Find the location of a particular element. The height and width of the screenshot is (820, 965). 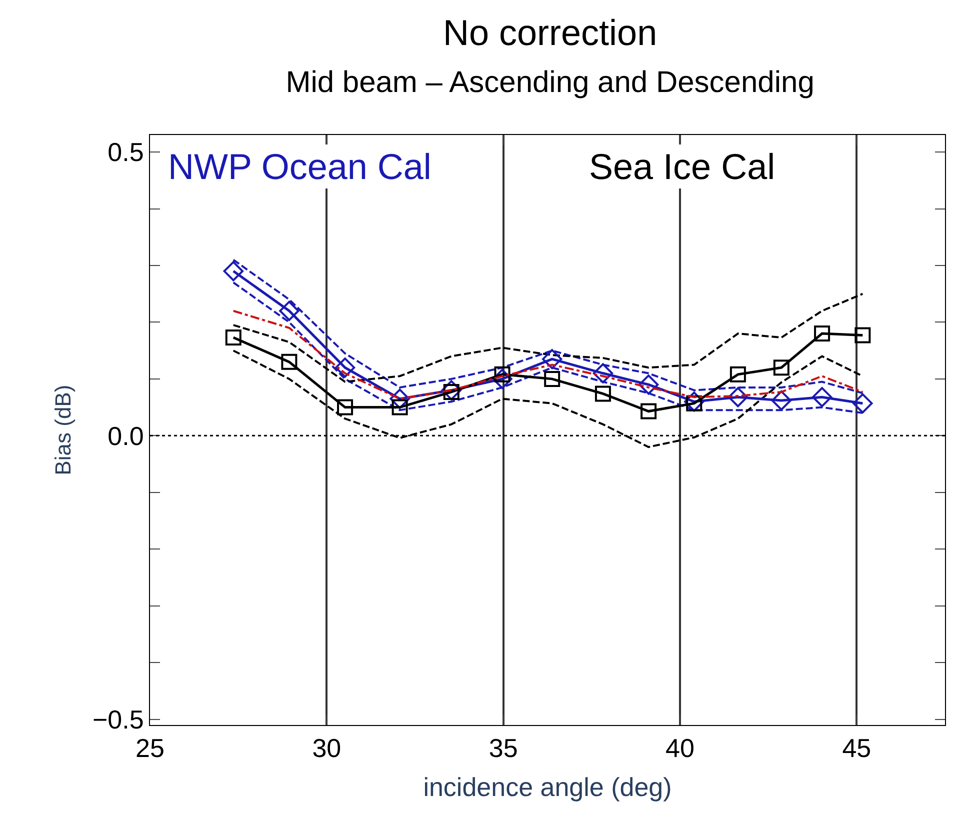

x-tick-label: 40 is located at coordinates (680, 748).